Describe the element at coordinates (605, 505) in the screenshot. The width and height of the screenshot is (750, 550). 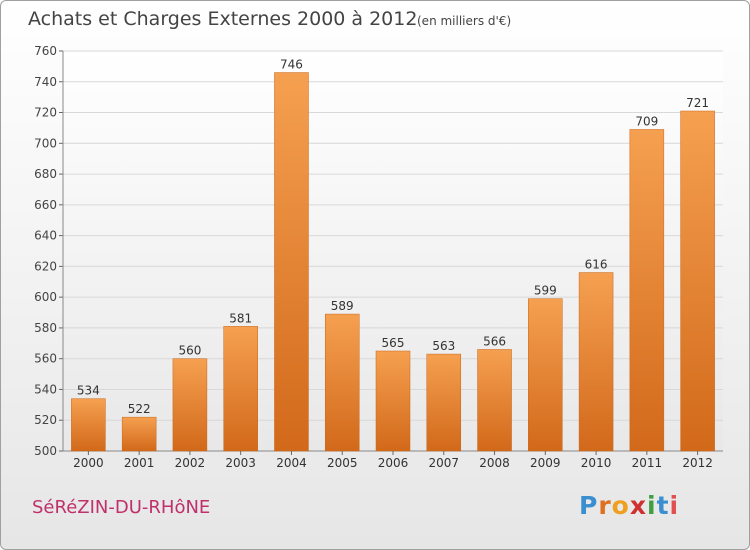
I see `logo-letter: r` at that location.